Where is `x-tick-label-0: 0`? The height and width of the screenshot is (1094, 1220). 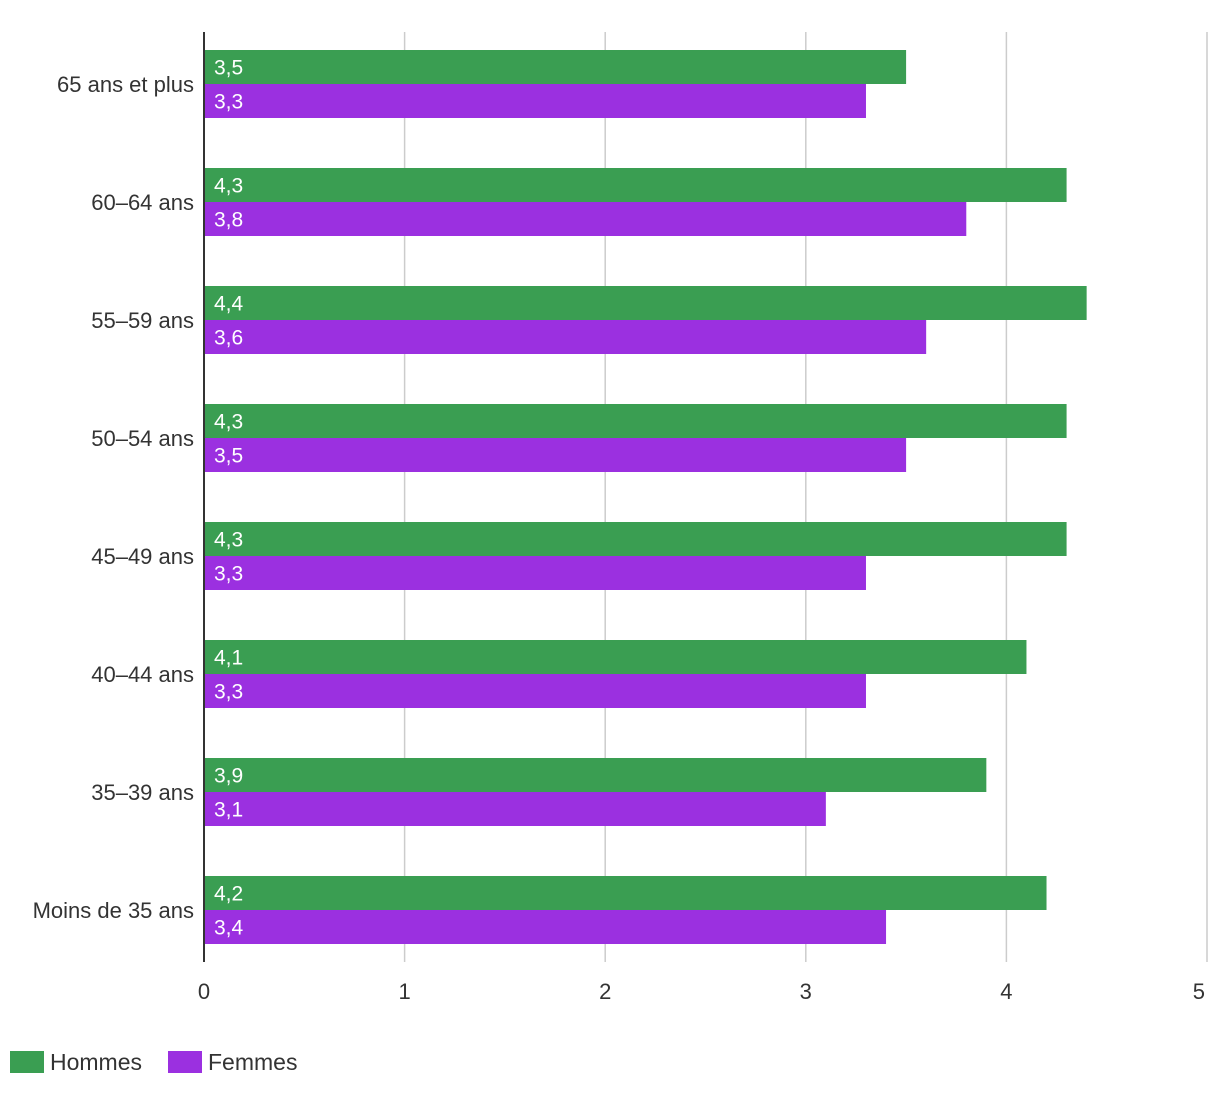 x-tick-label-0: 0 is located at coordinates (204, 991).